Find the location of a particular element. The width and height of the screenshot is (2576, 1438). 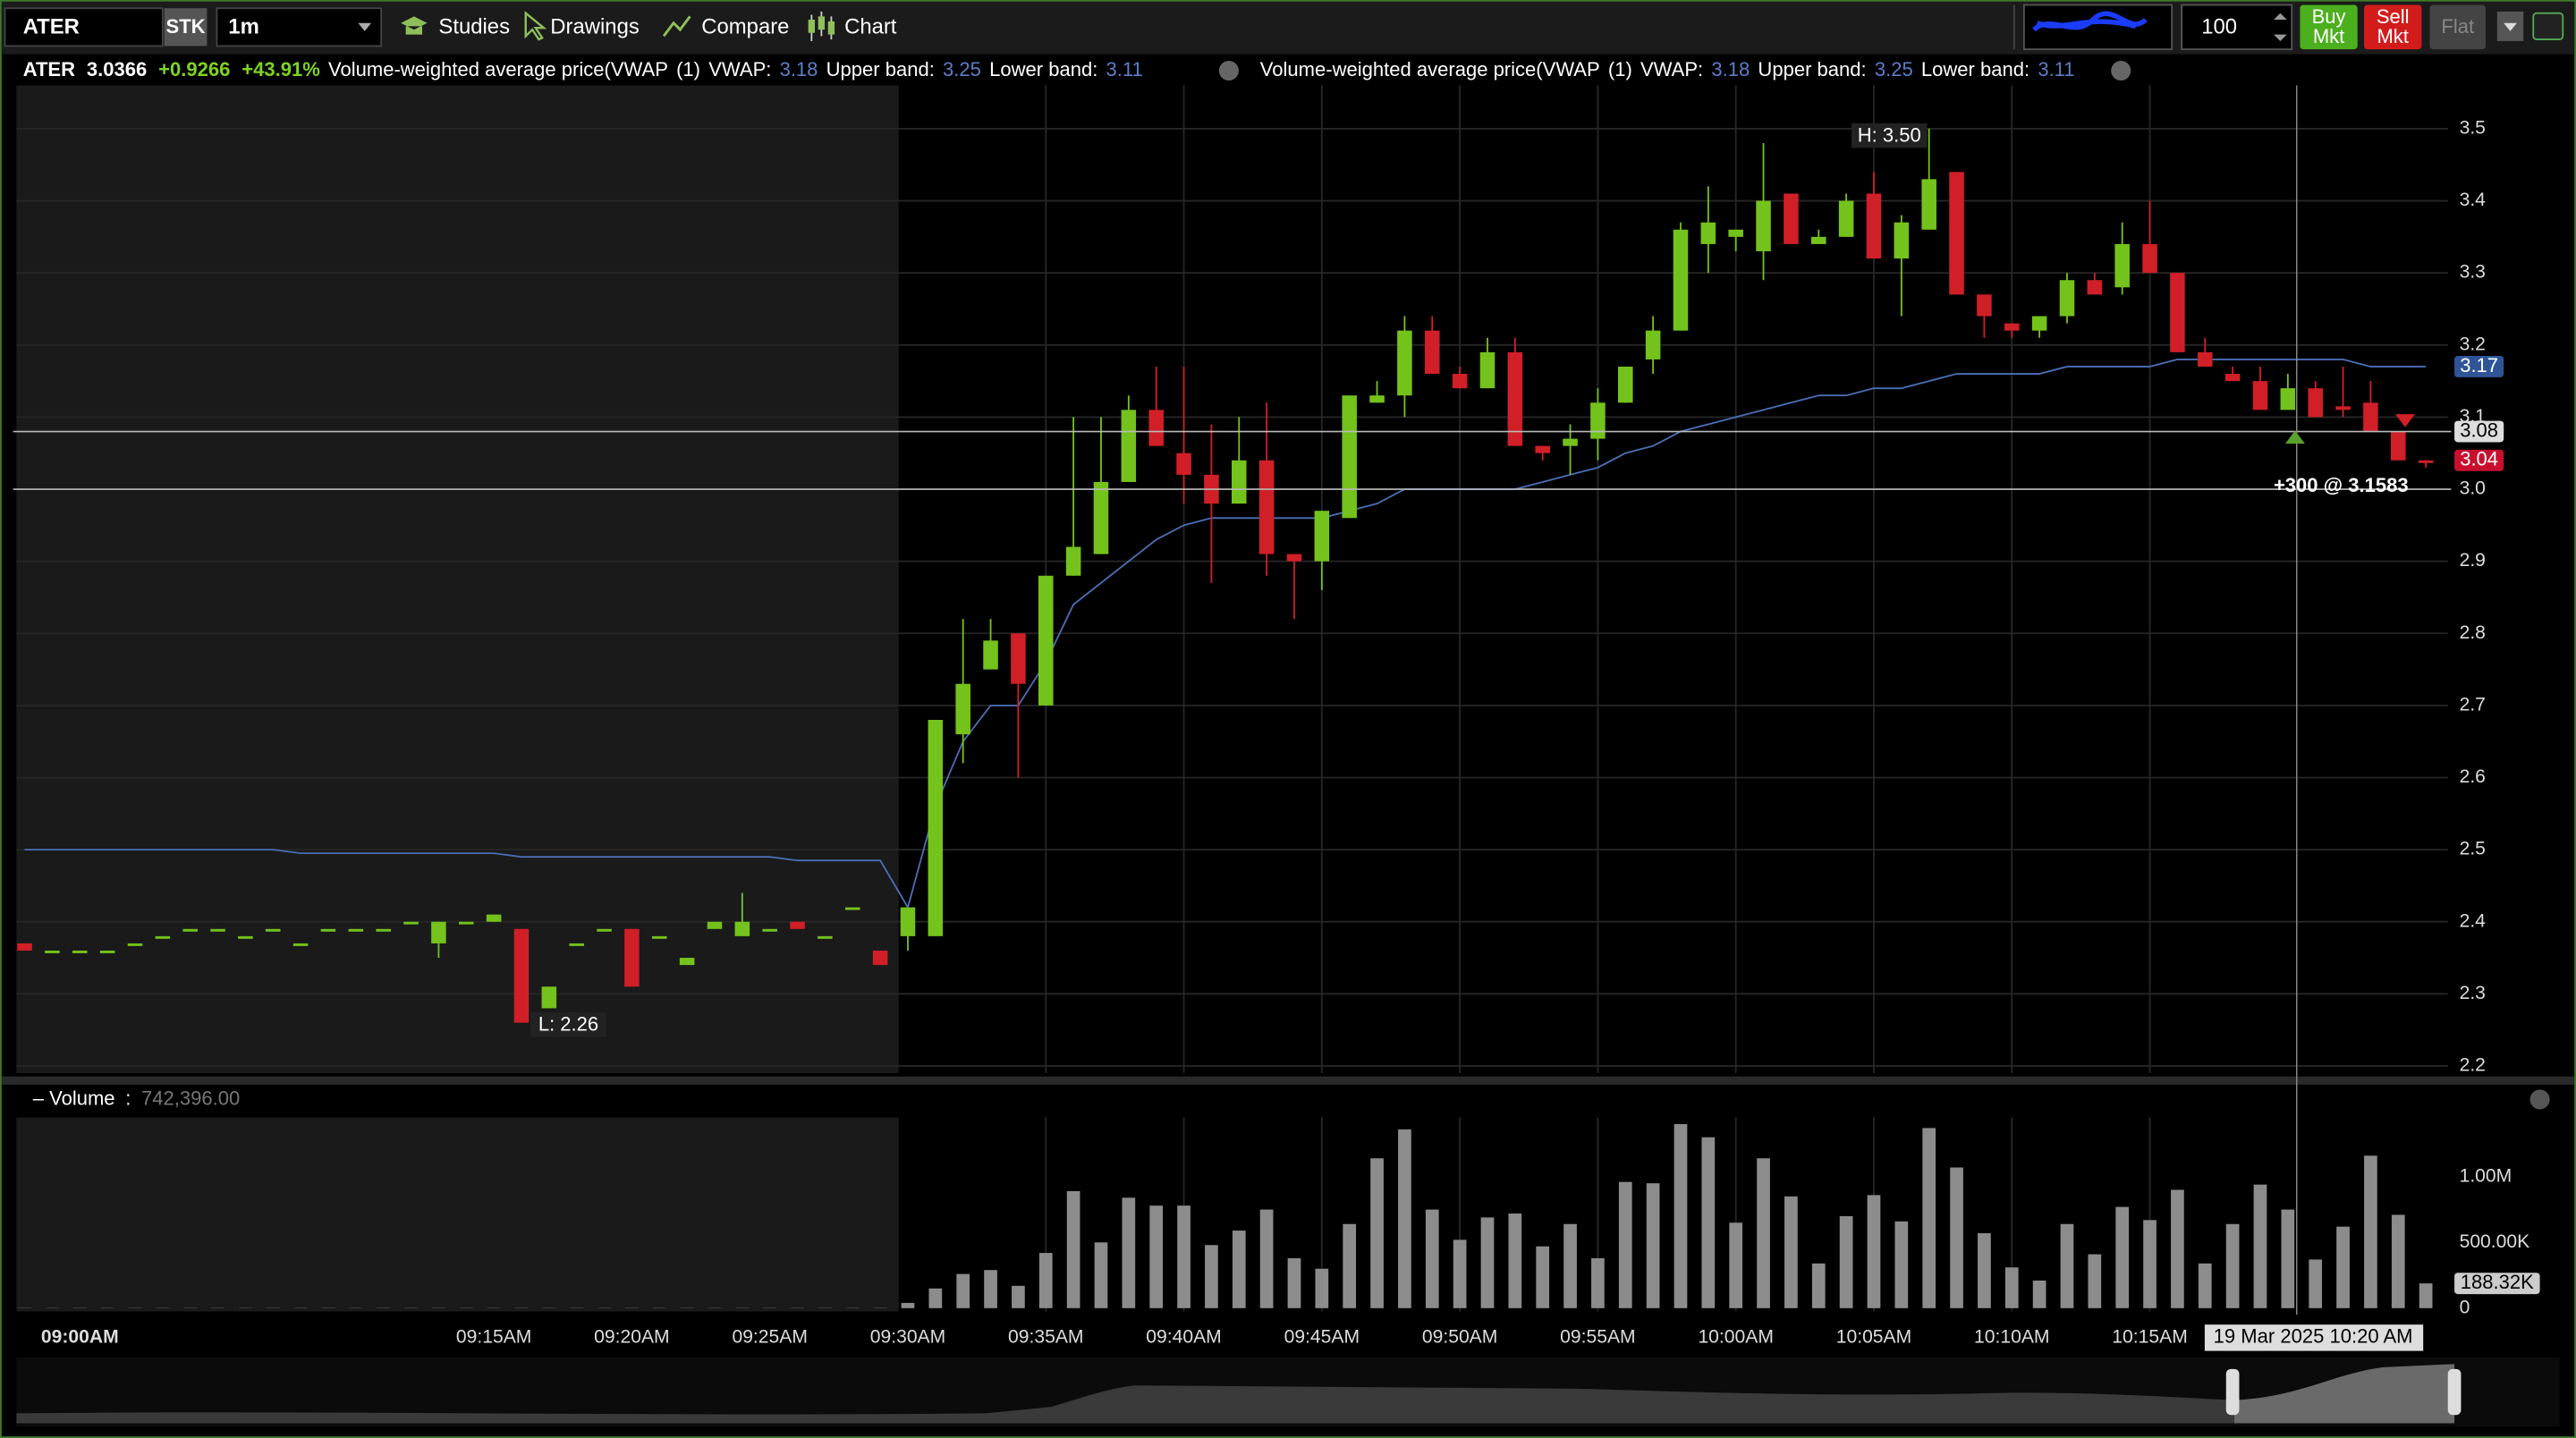

interval-select is located at coordinates (299, 27).